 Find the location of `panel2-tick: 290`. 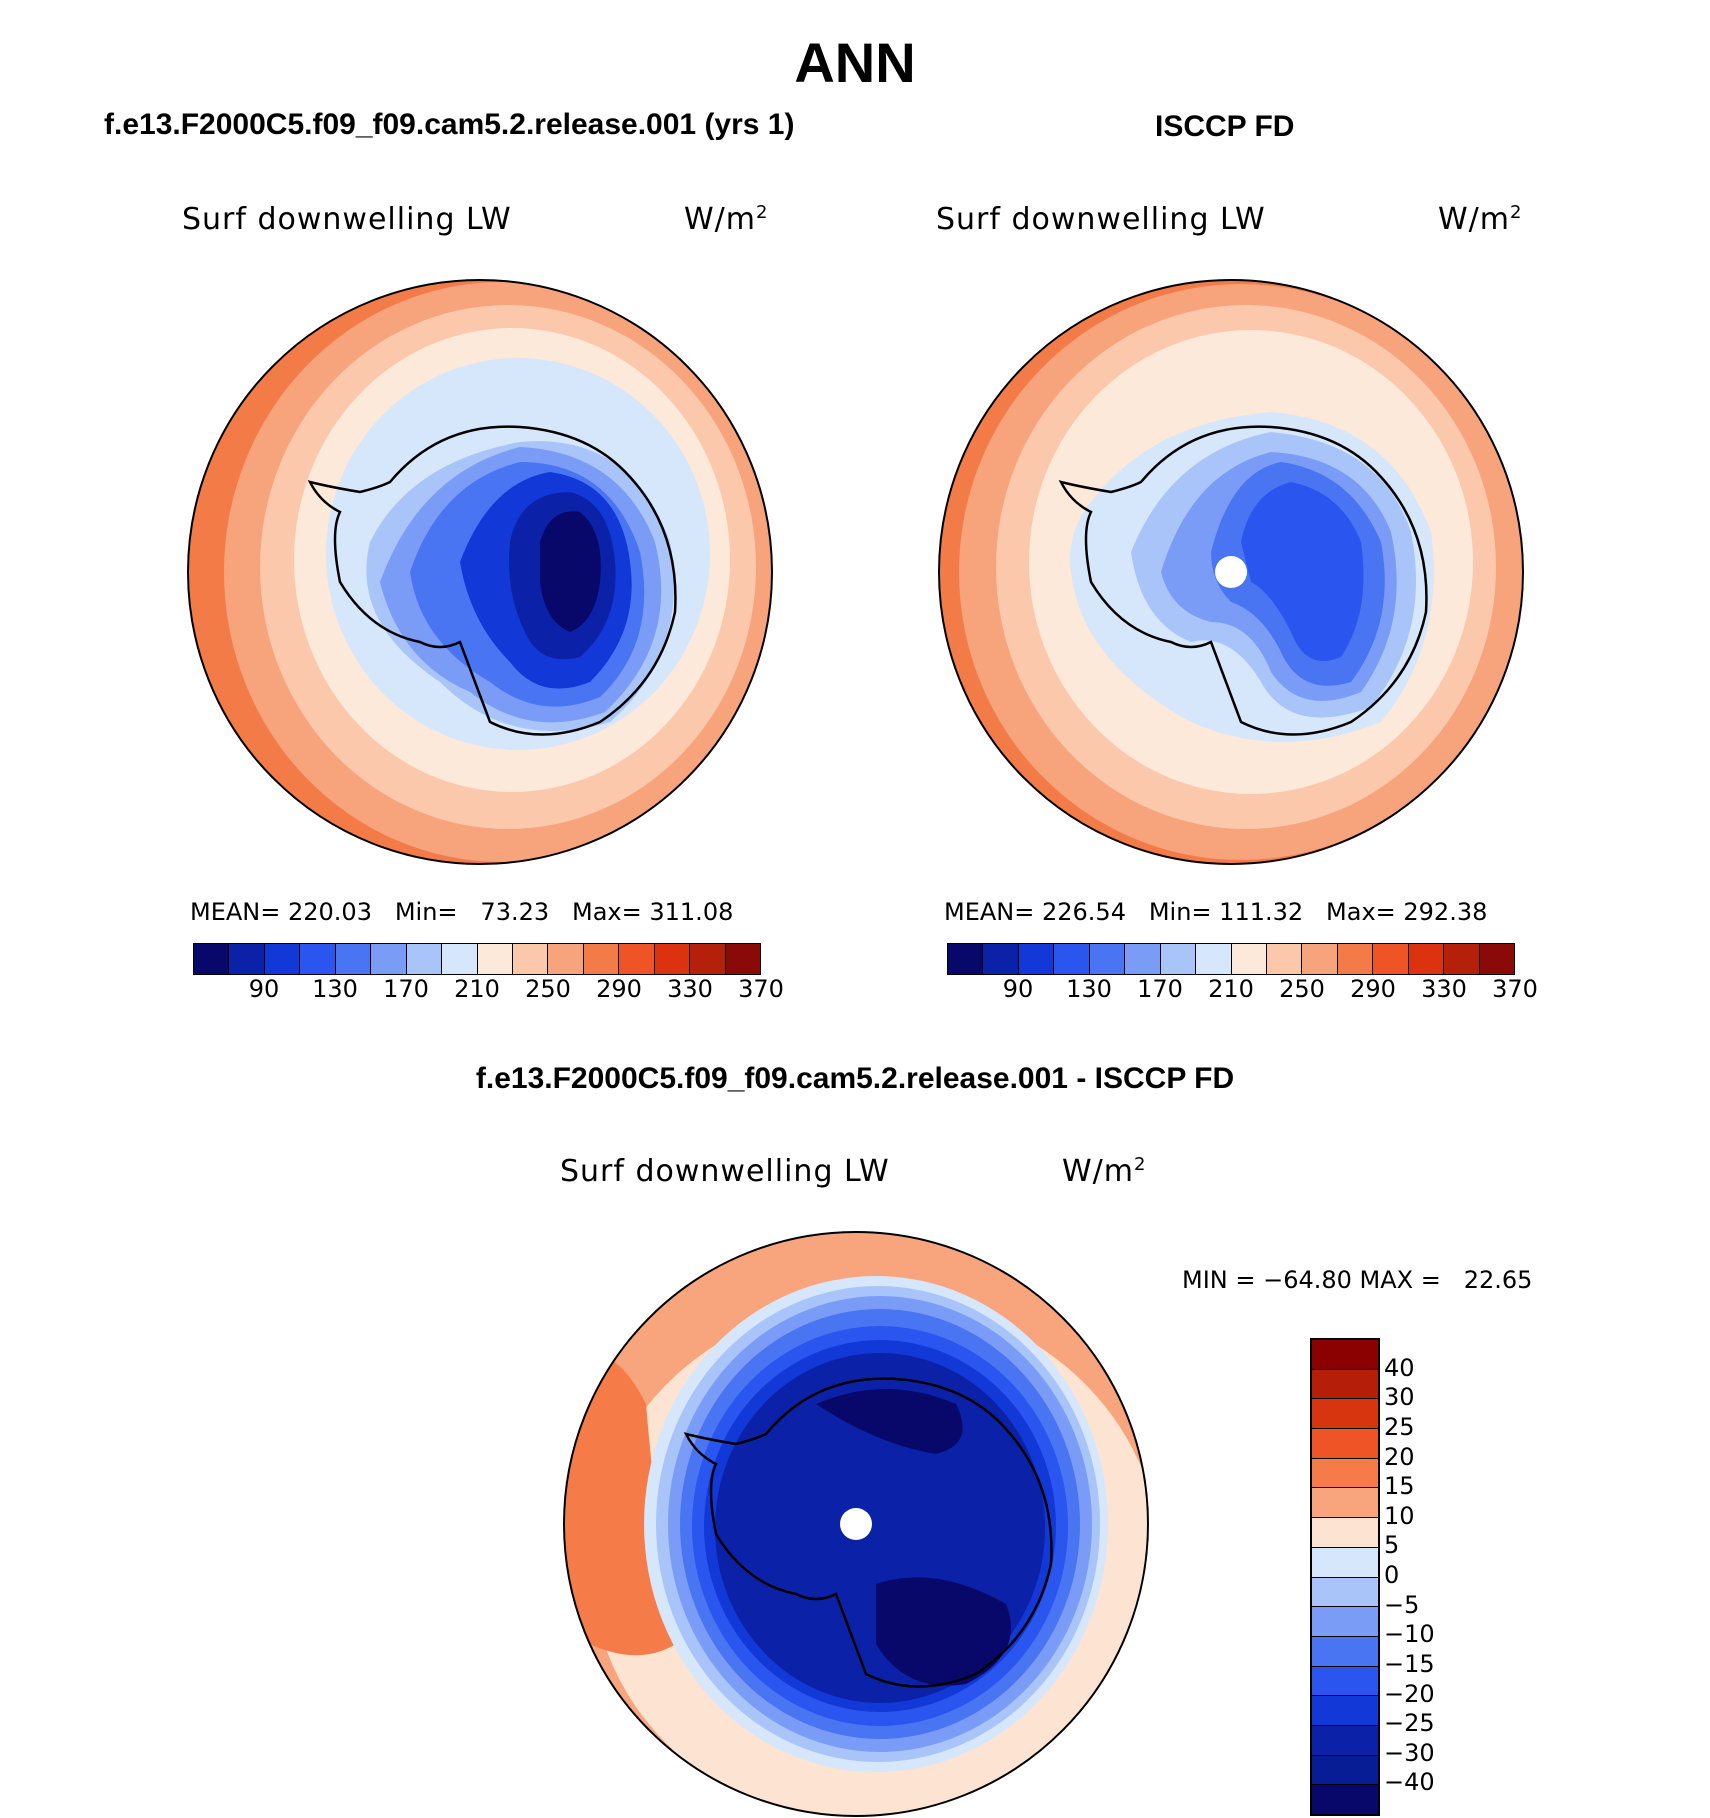

panel2-tick: 290 is located at coordinates (1373, 989).